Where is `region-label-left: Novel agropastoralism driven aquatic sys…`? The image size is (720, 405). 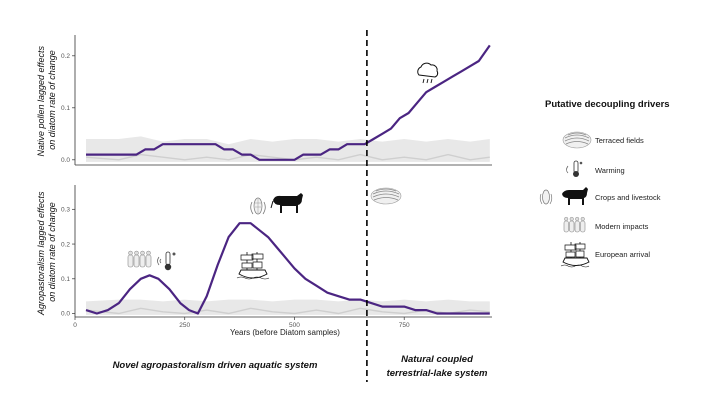
region-label-left: Novel agropastoralism driven aquatic sys… is located at coordinates (215, 365).